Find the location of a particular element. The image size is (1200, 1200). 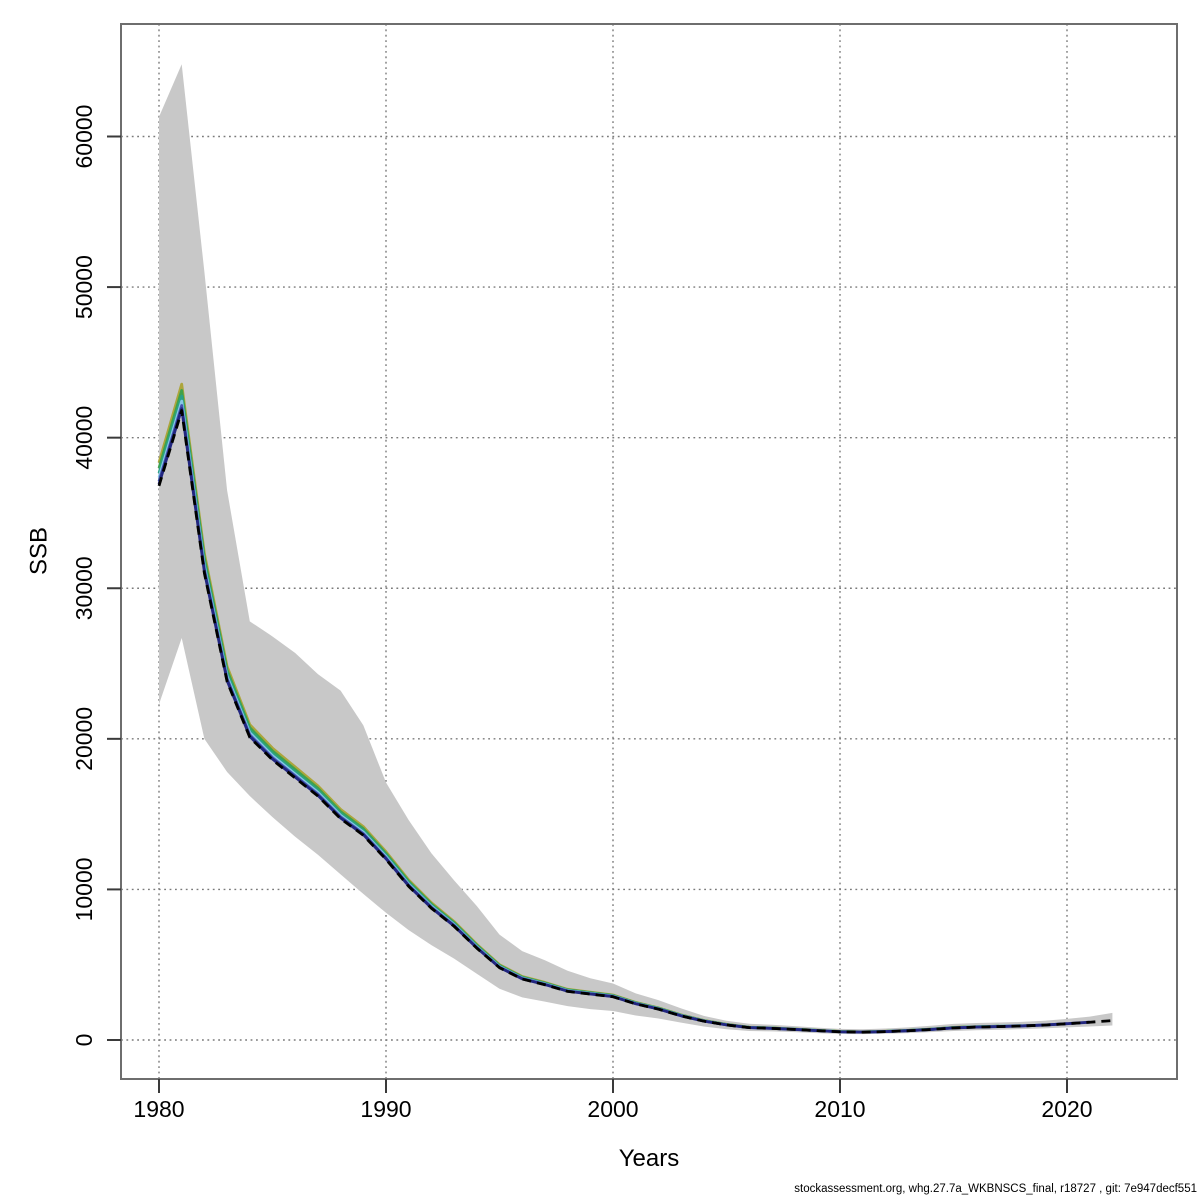

y-axis-title: SSB is located at coordinates (38, 551).